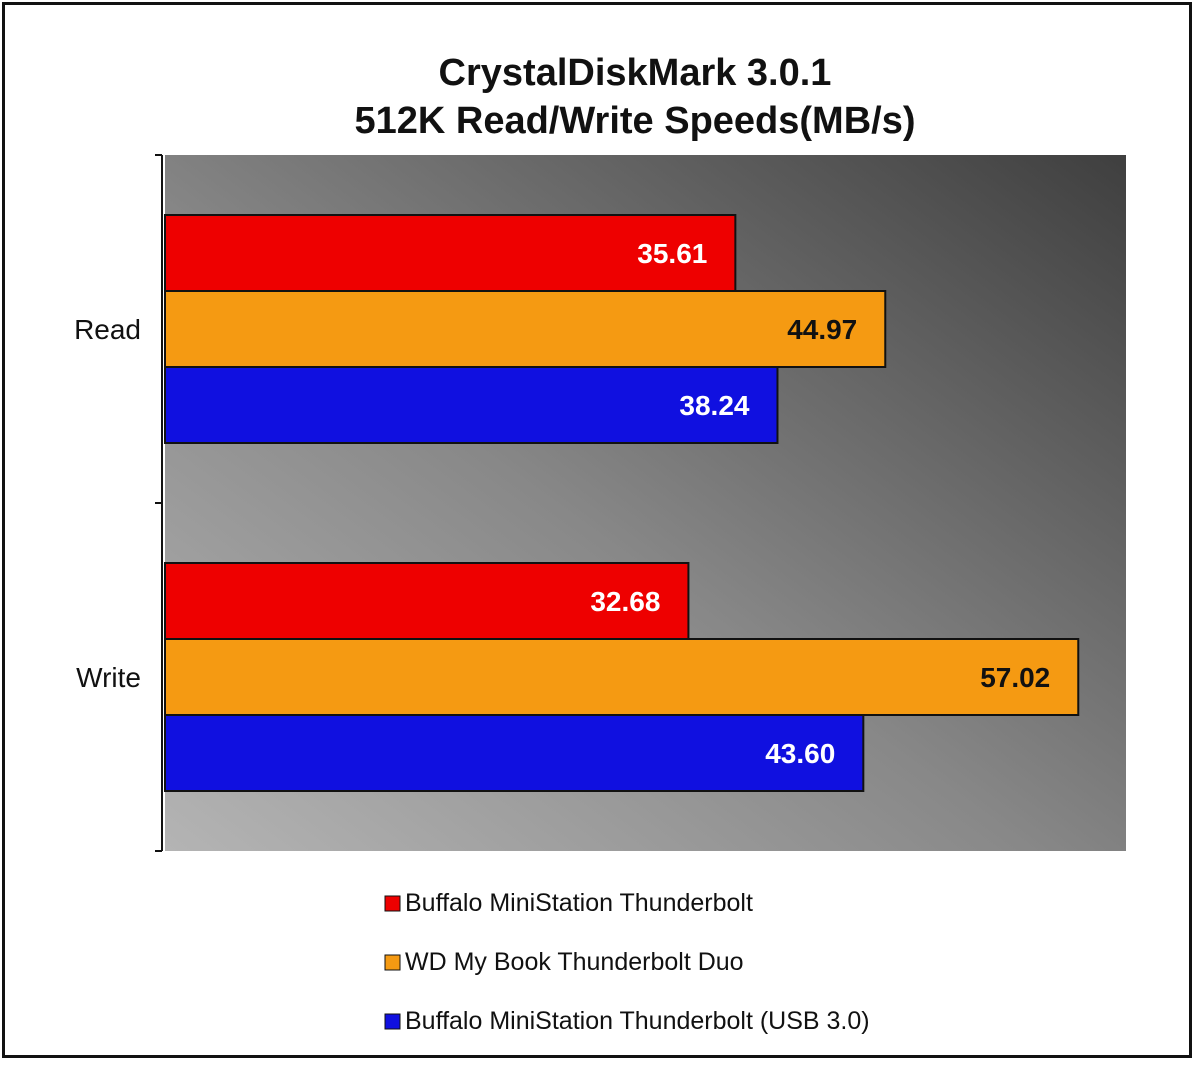 This screenshot has width=1200, height=1066. I want to click on category-label: Write, so click(108, 677).